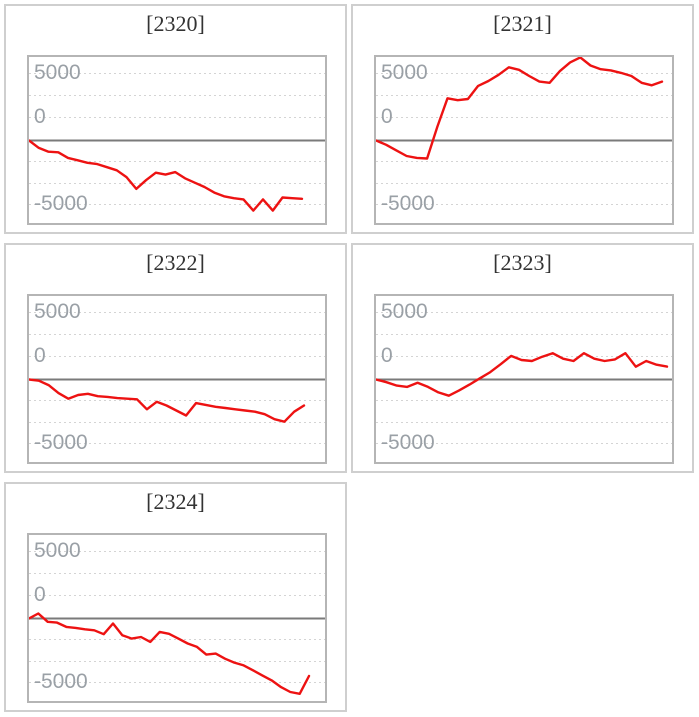  I want to click on chart-title: [2324], so click(175, 501).